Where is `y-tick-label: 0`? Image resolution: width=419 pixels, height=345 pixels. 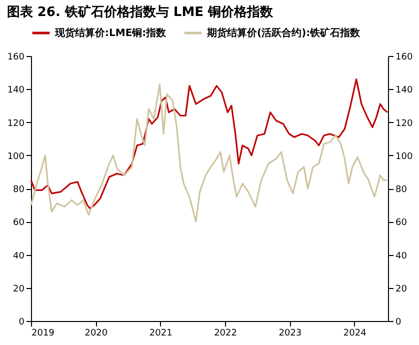 y-tick-label: 0 is located at coordinates (21, 323).